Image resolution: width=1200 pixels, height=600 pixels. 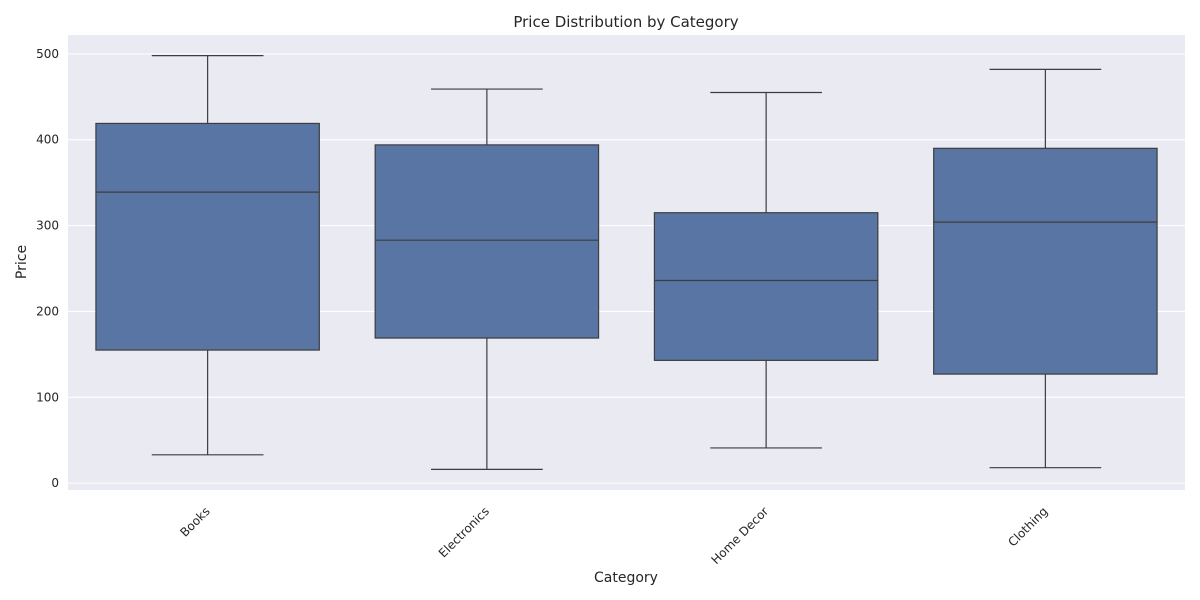 What do you see at coordinates (464, 532) in the screenshot?
I see `x-tick-label: Electronics` at bounding box center [464, 532].